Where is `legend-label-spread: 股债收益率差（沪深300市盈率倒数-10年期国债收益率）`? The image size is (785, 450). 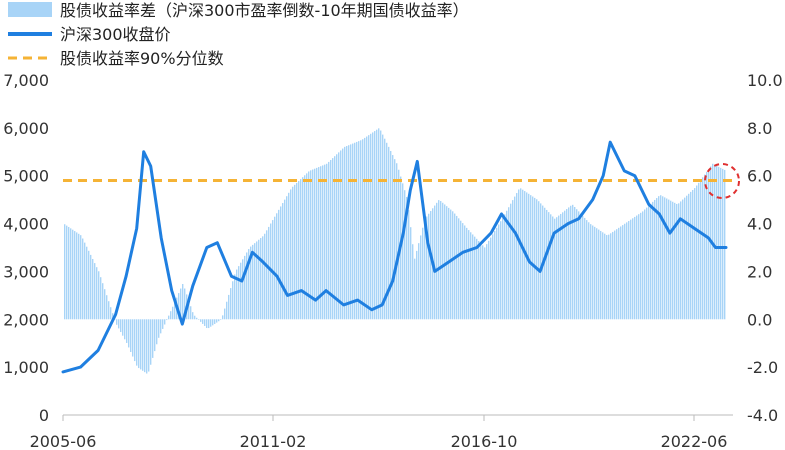 legend-label-spread: 股债收益率差（沪深300市盈率倒数-10年期国债收益率） is located at coordinates (264, 10).